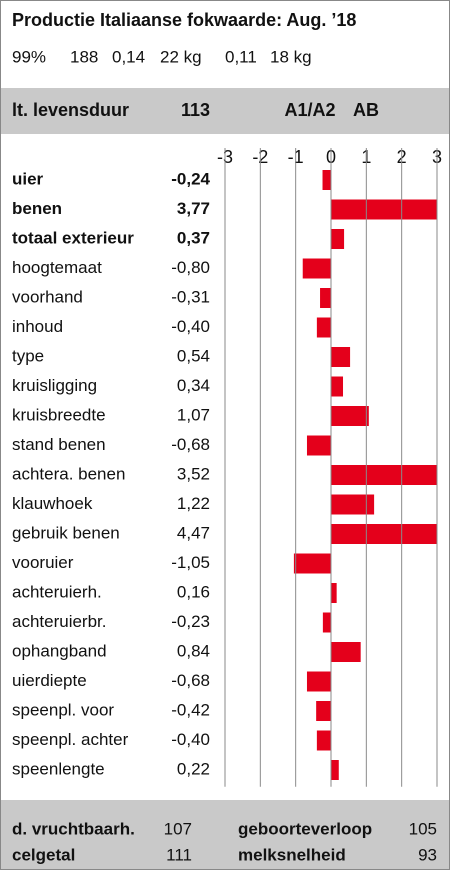 This screenshot has width=450, height=875. Describe the element at coordinates (423, 828) in the screenshot. I see `footer-value: 105` at that location.